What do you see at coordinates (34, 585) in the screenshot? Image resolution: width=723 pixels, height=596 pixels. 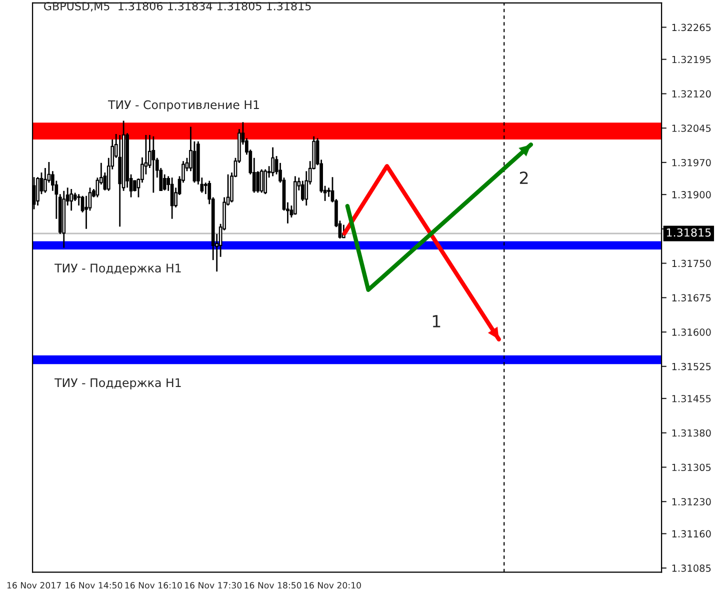 I see `x-tick-label: 16 Nov 2017` at bounding box center [34, 585].